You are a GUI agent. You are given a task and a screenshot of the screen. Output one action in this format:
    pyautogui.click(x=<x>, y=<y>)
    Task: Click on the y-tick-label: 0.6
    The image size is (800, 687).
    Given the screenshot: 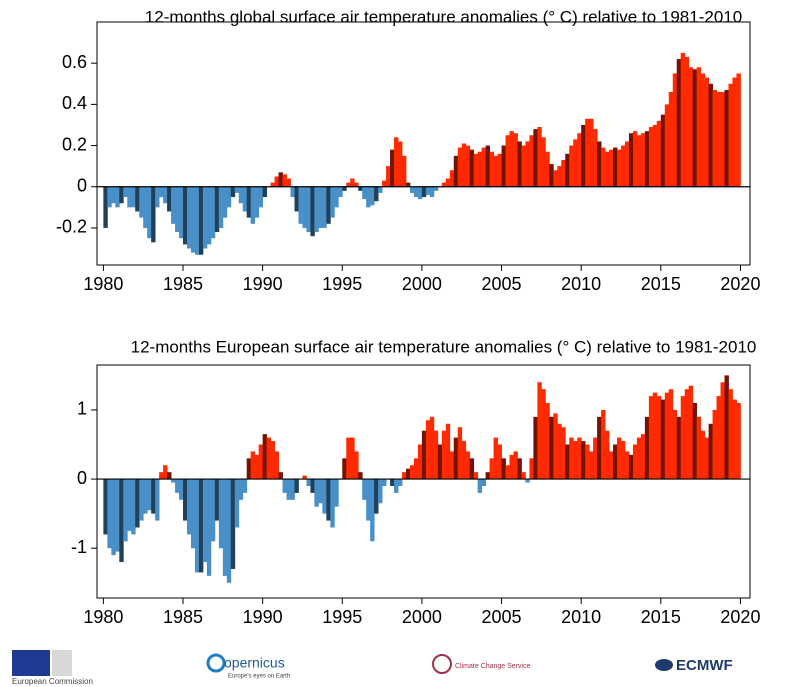 What is the action you would take?
    pyautogui.click(x=74, y=62)
    